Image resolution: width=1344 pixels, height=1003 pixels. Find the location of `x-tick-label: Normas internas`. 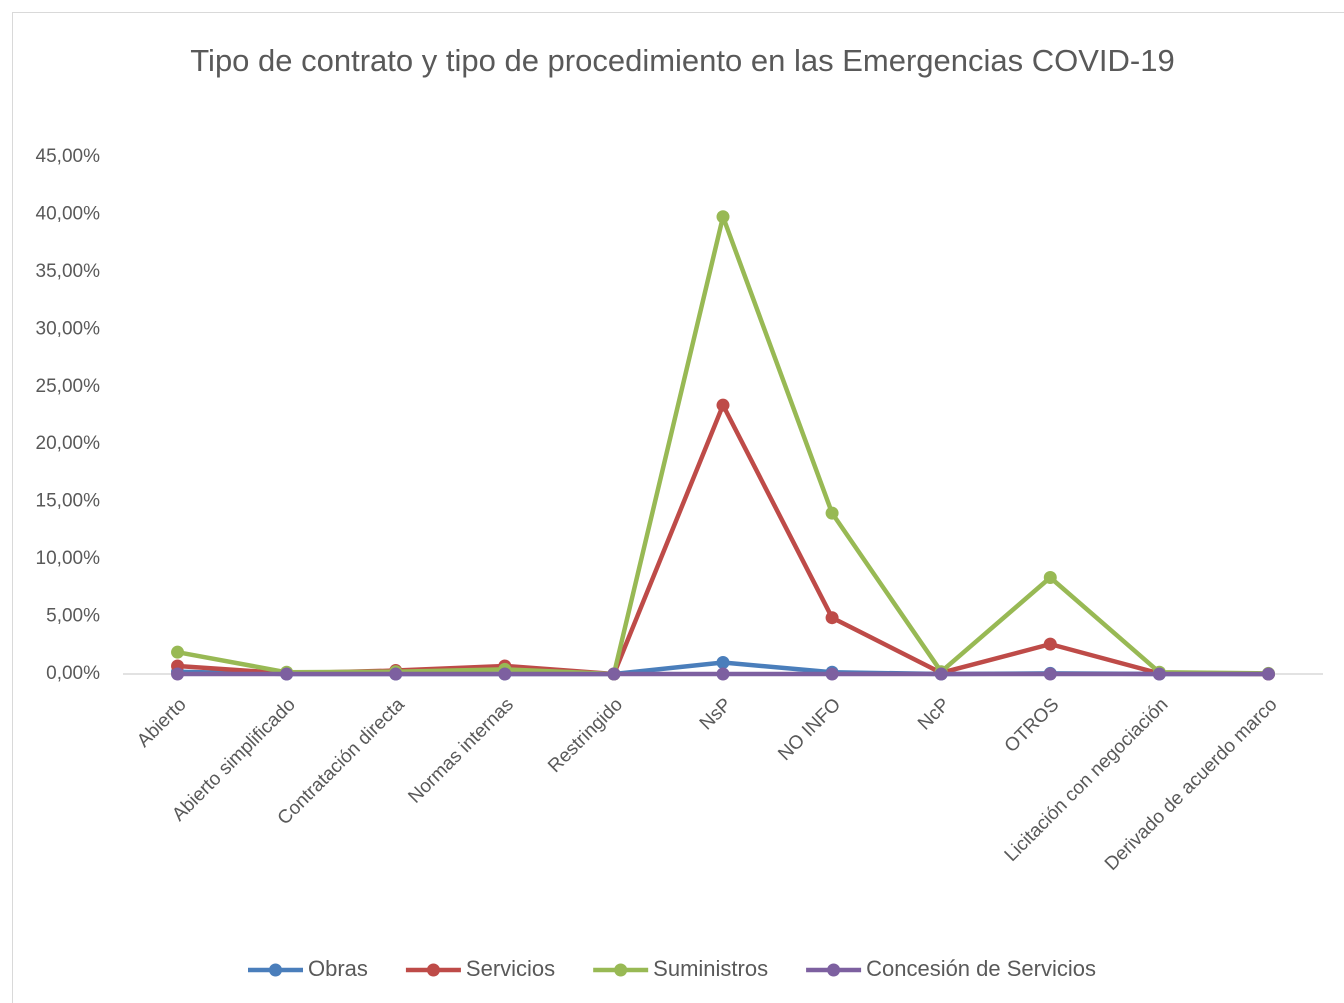

x-tick-label: Normas internas is located at coordinates (460, 750).